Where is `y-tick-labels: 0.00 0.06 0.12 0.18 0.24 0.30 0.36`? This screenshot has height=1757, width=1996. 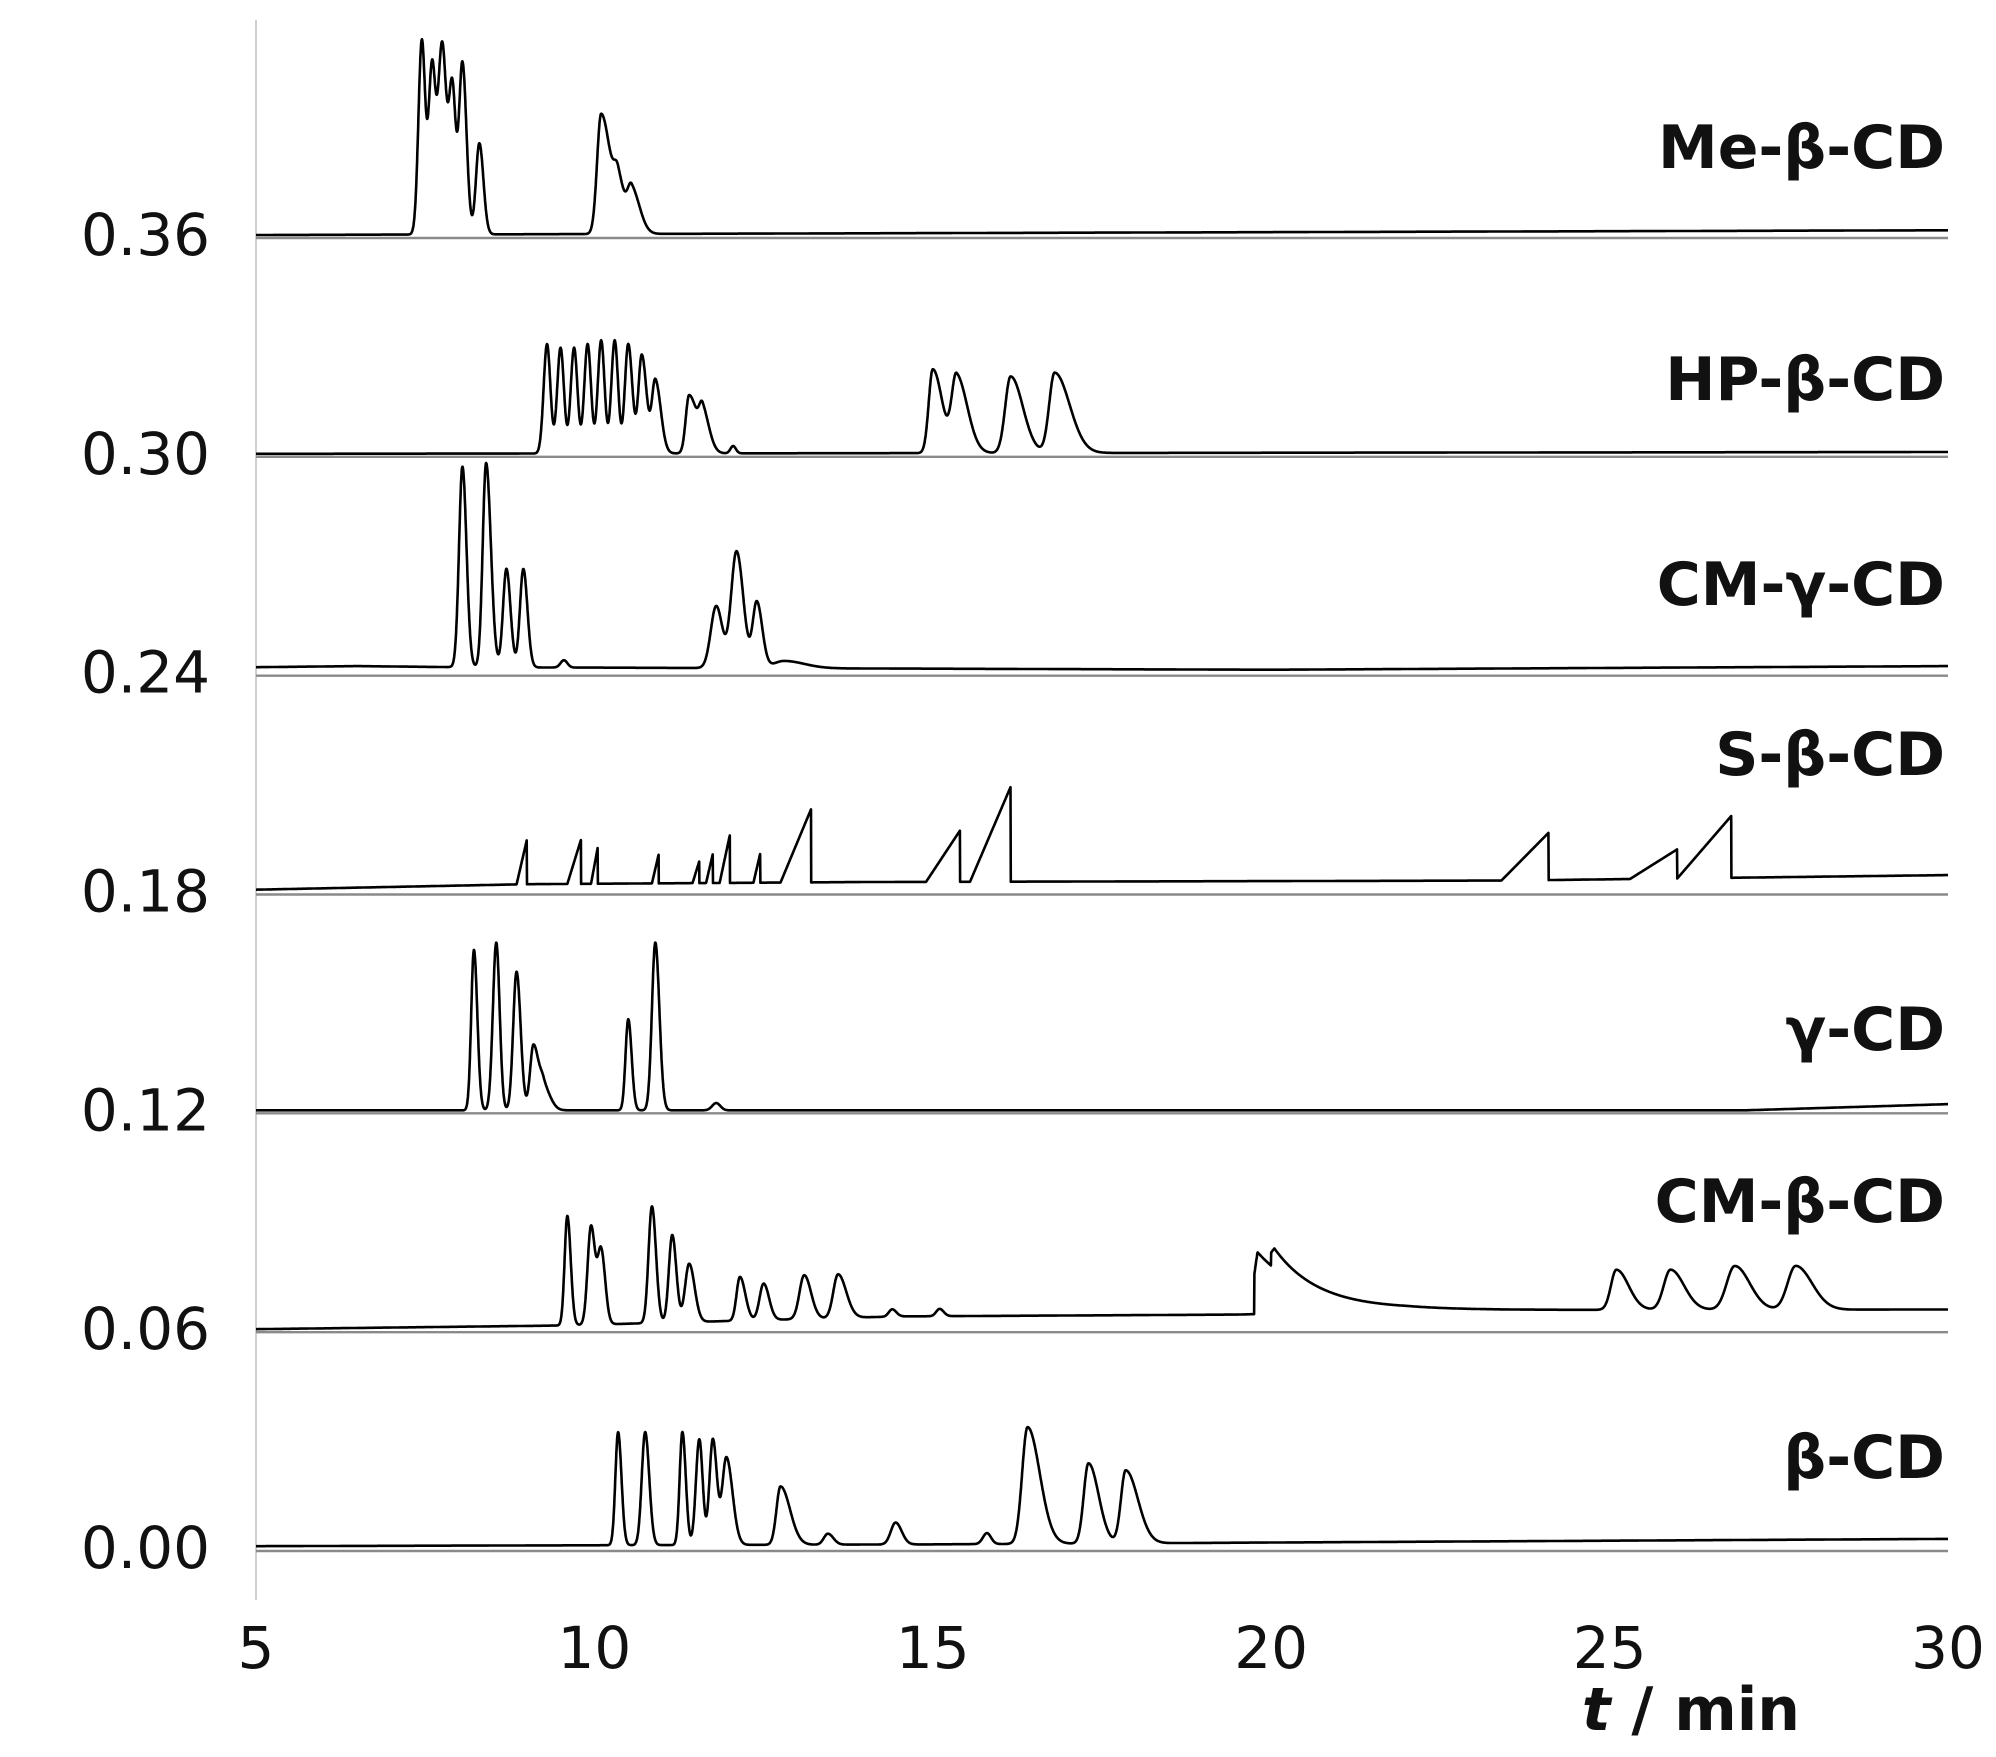
y-tick-labels: 0.00 0.06 0.12 0.18 0.24 0.30 0.36 is located at coordinates (145, 891).